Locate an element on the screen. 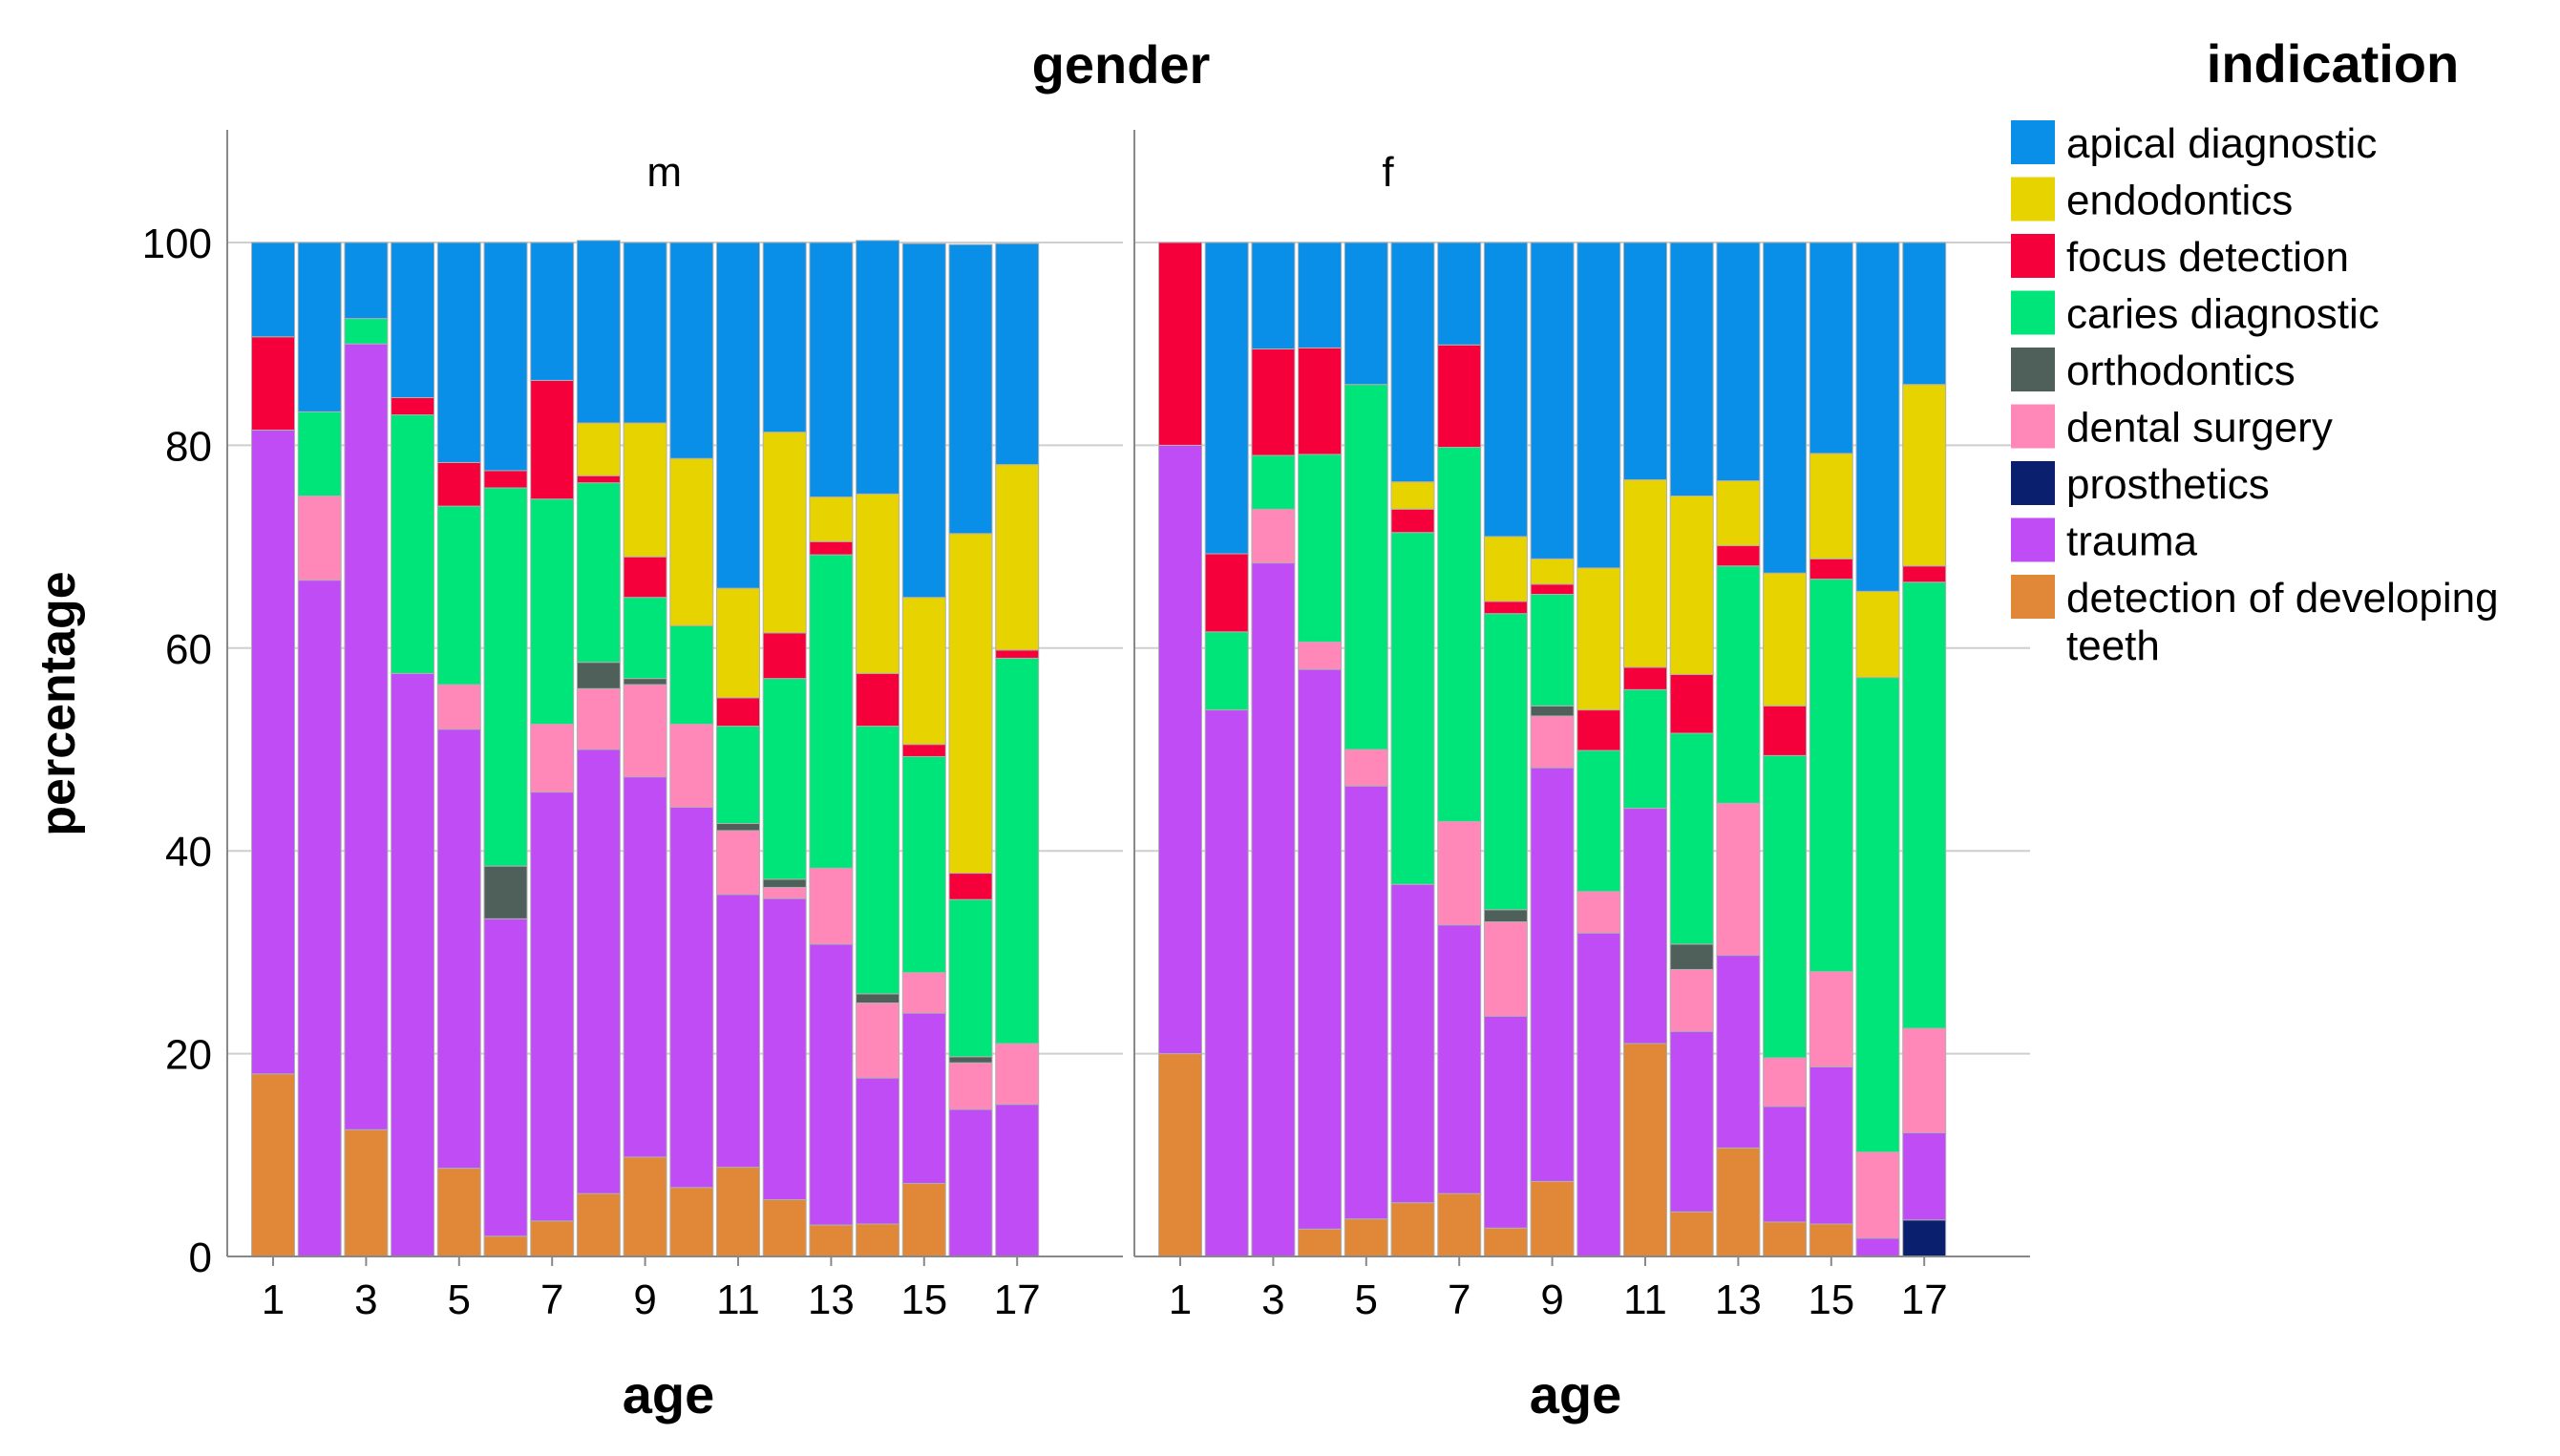 This screenshot has width=2560, height=1456. legend-item: endodontics is located at coordinates (2152, 200).